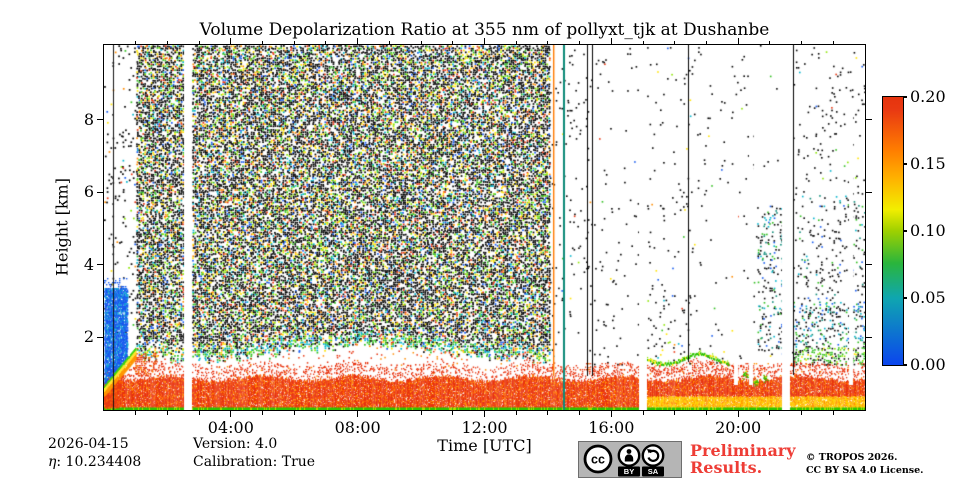 This screenshot has height=480, width=960. I want to click on preliminary-note: Preliminary Results., so click(743, 459).